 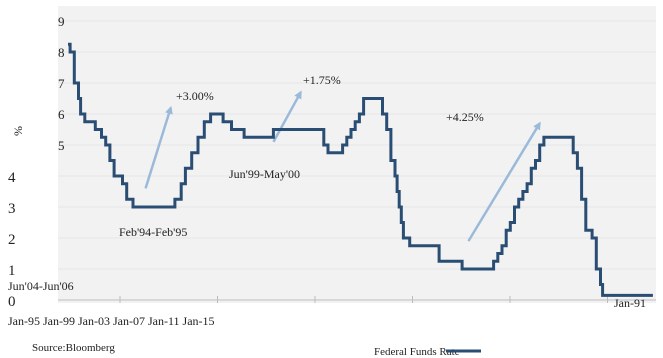 I want to click on y-tick-label: 7, so click(x=61, y=83).